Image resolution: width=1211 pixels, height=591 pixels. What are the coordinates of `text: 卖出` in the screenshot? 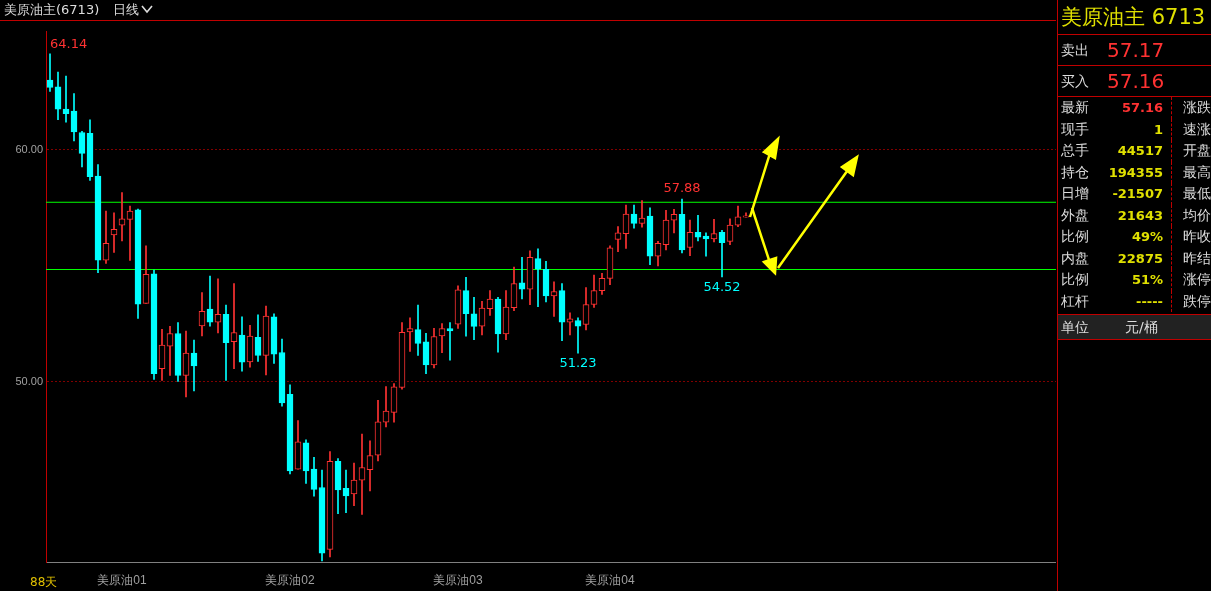 It's located at (1075, 50).